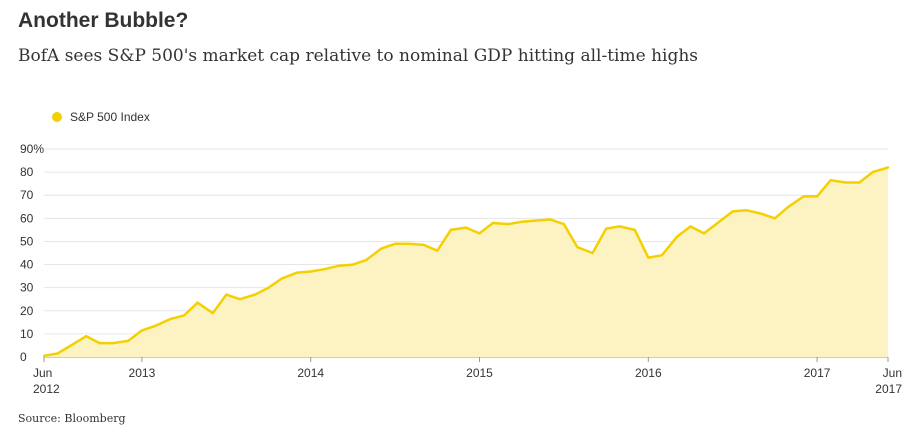 The height and width of the screenshot is (440, 915). What do you see at coordinates (27, 195) in the screenshot?
I see `y-tick-label: 70` at bounding box center [27, 195].